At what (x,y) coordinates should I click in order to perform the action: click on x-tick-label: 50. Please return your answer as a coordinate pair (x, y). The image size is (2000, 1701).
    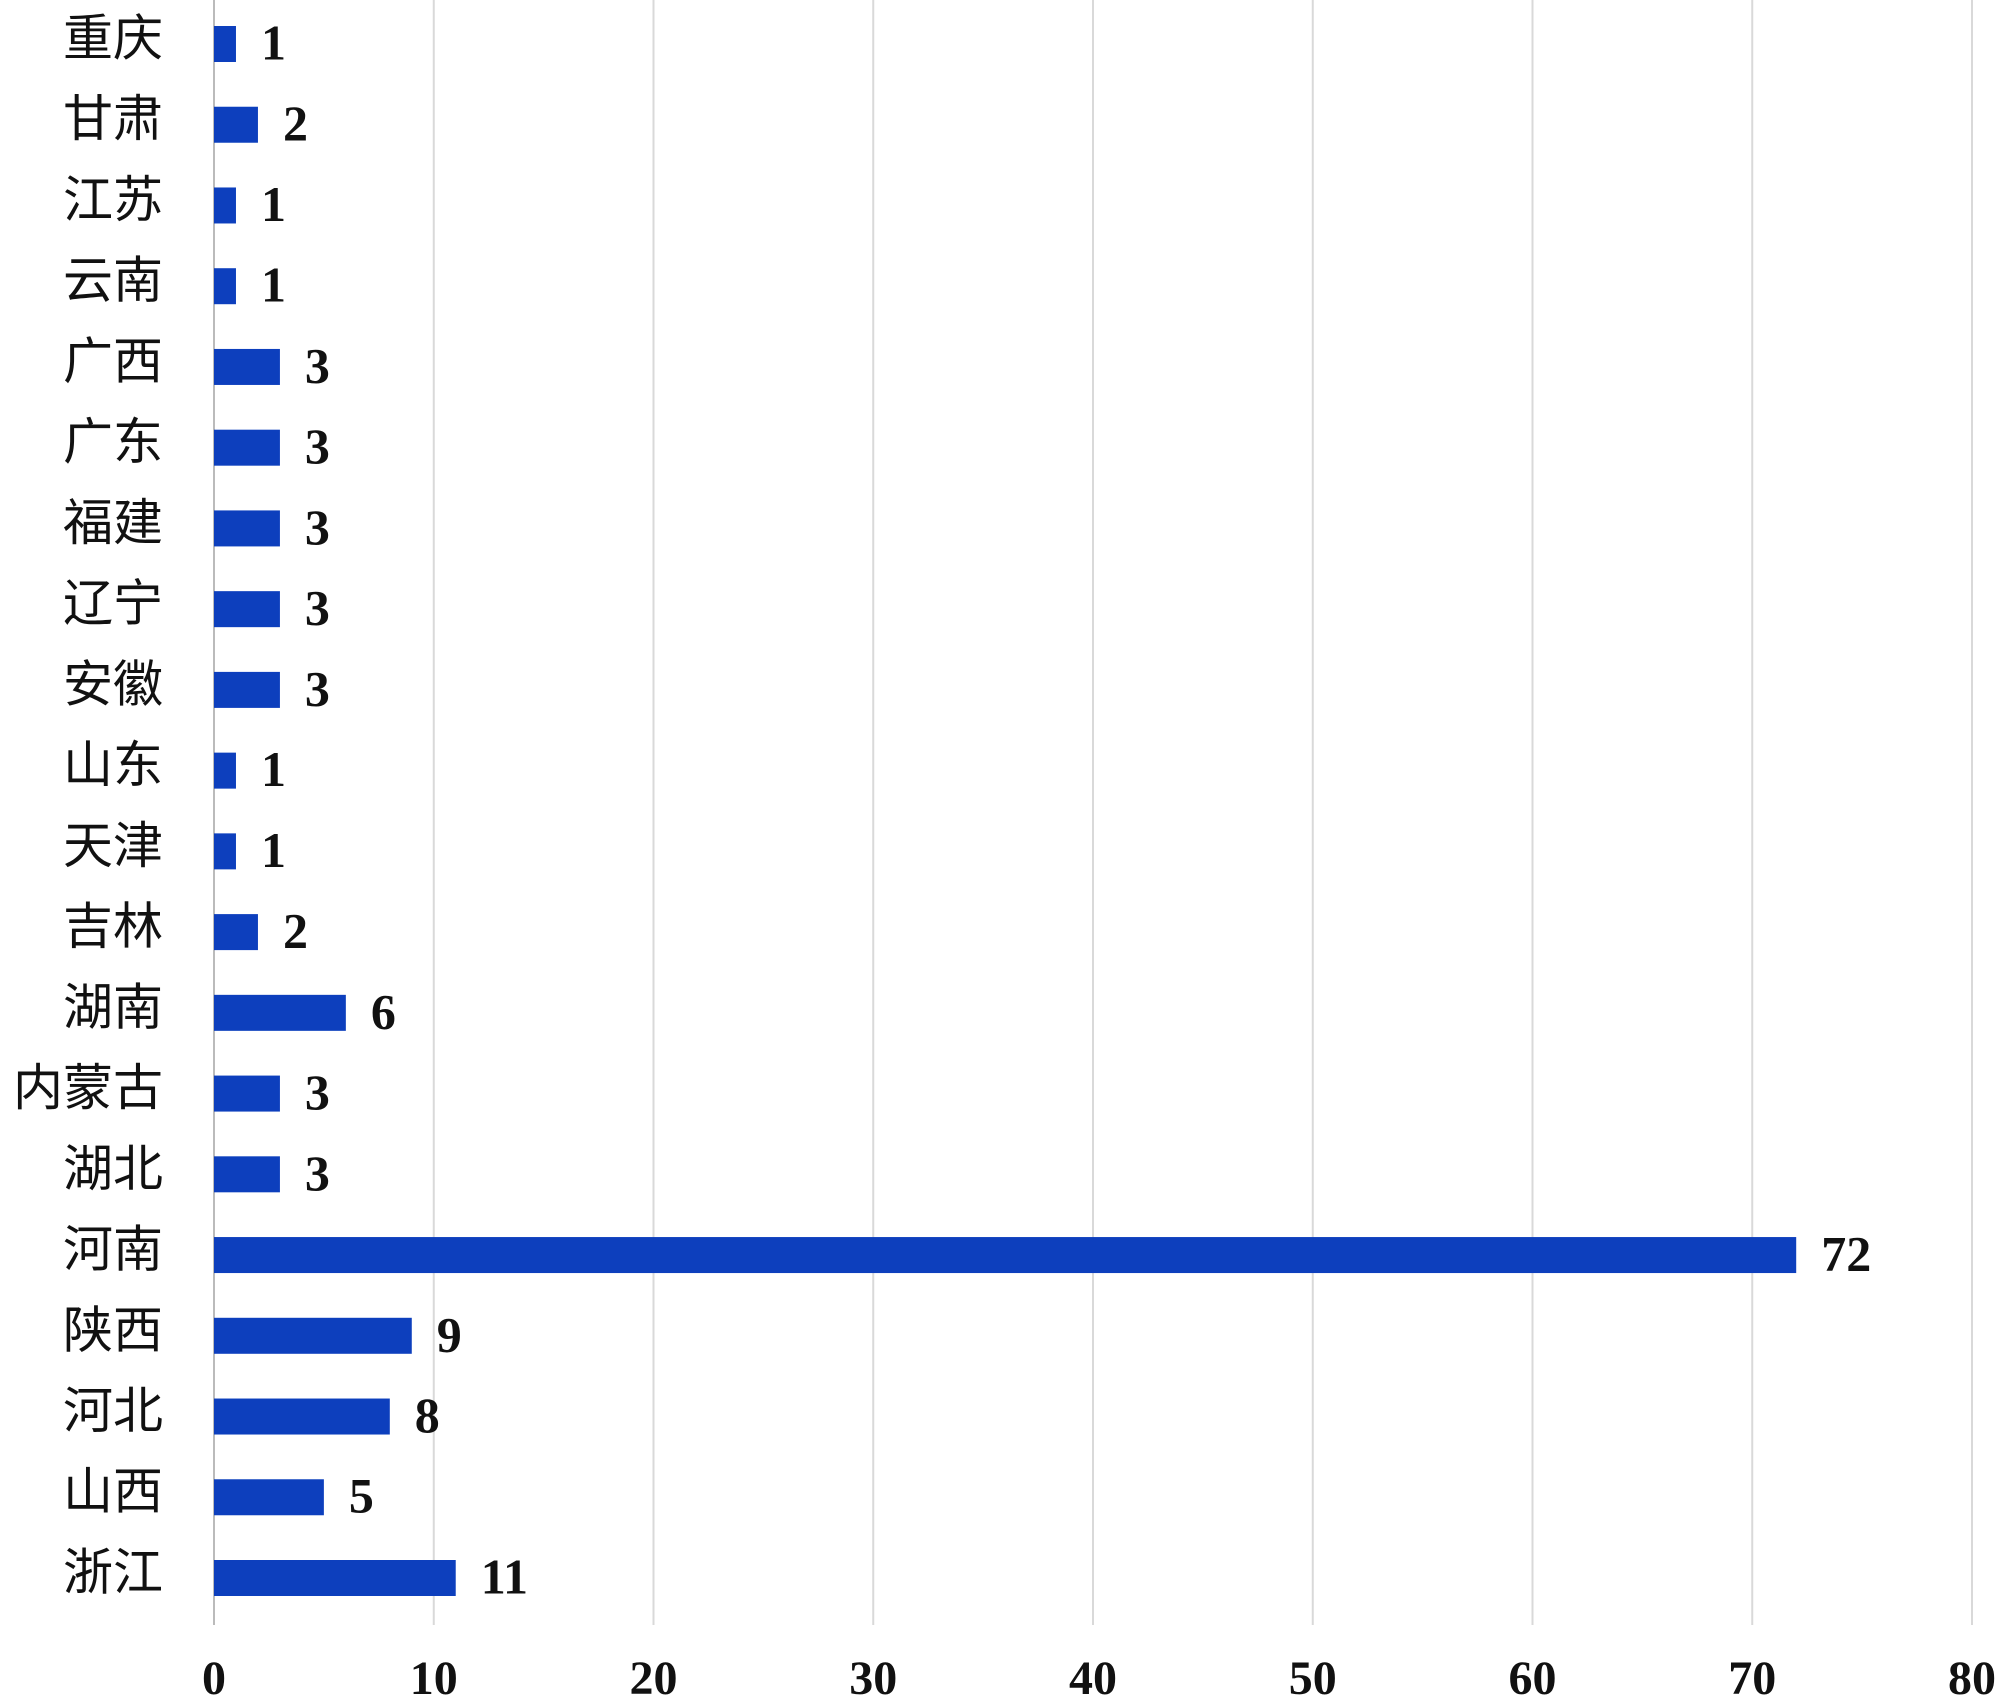
    Looking at the image, I should click on (1313, 1676).